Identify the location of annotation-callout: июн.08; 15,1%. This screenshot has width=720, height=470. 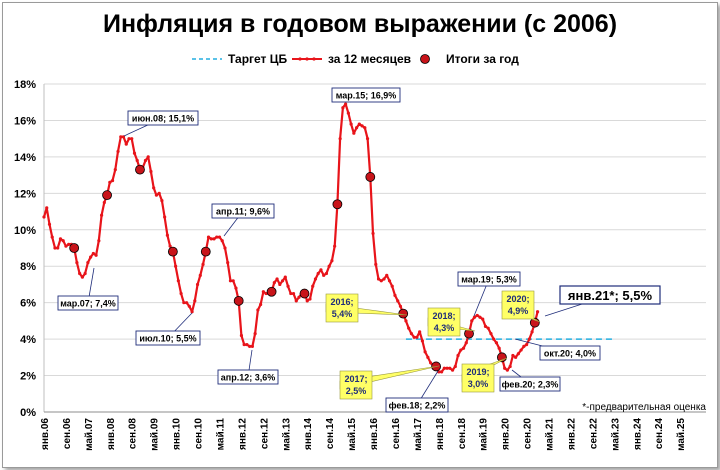
(161, 123).